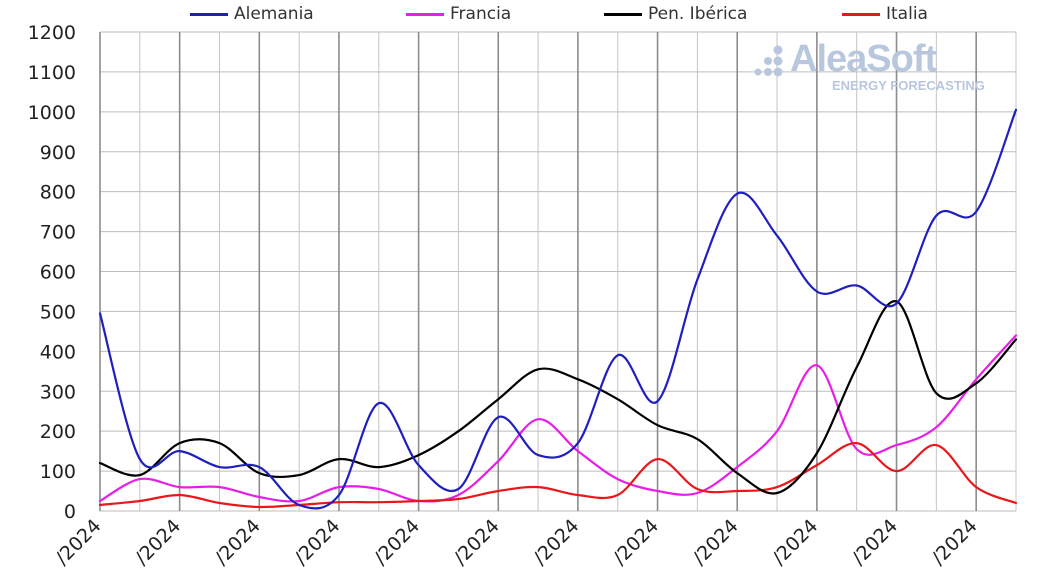  What do you see at coordinates (70, 512) in the screenshot?
I see `y-tick-label: 0` at bounding box center [70, 512].